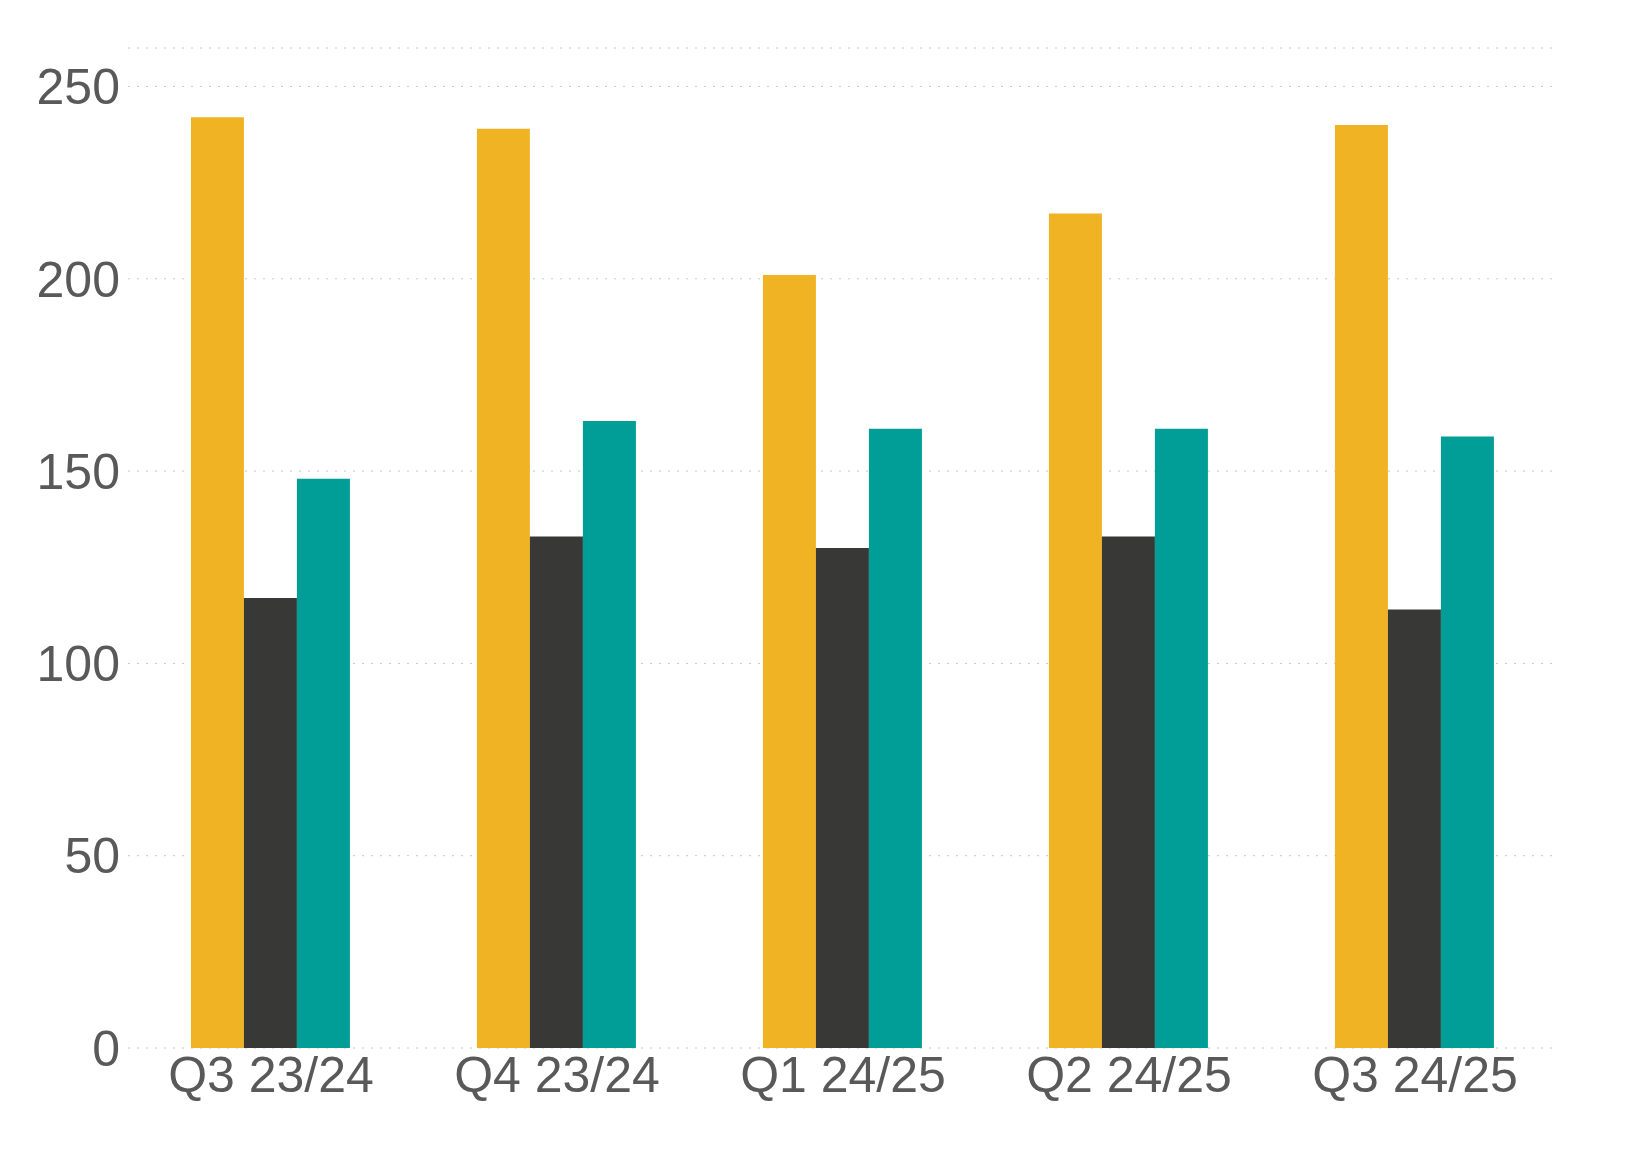  Describe the element at coordinates (78, 87) in the screenshot. I see `y-tick-label: 250` at that location.